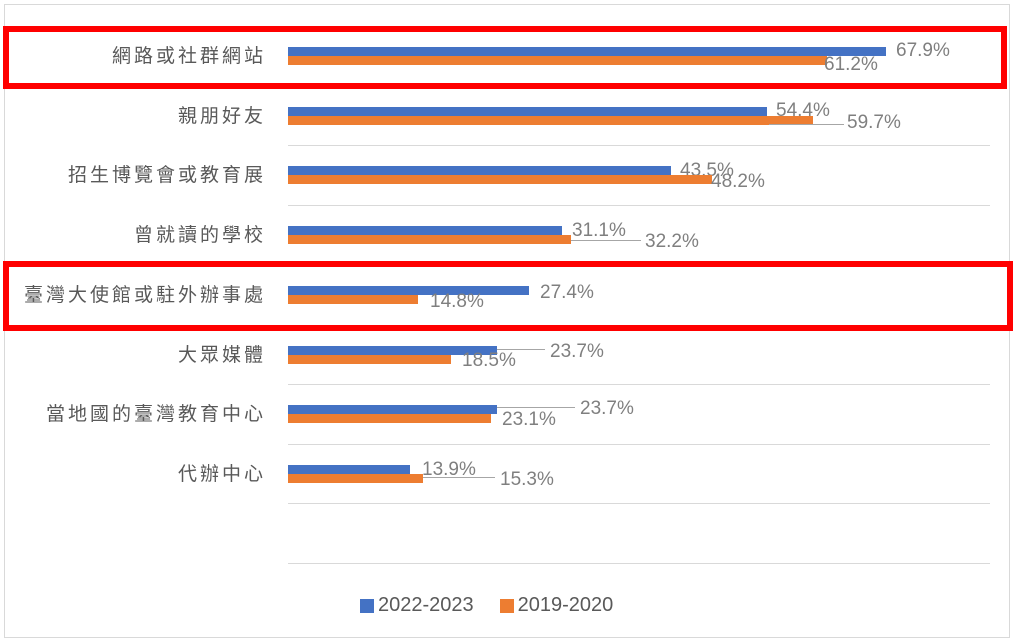 The height and width of the screenshot is (643, 1019). Describe the element at coordinates (851, 64) in the screenshot. I see `value-label: 61.2%` at that location.